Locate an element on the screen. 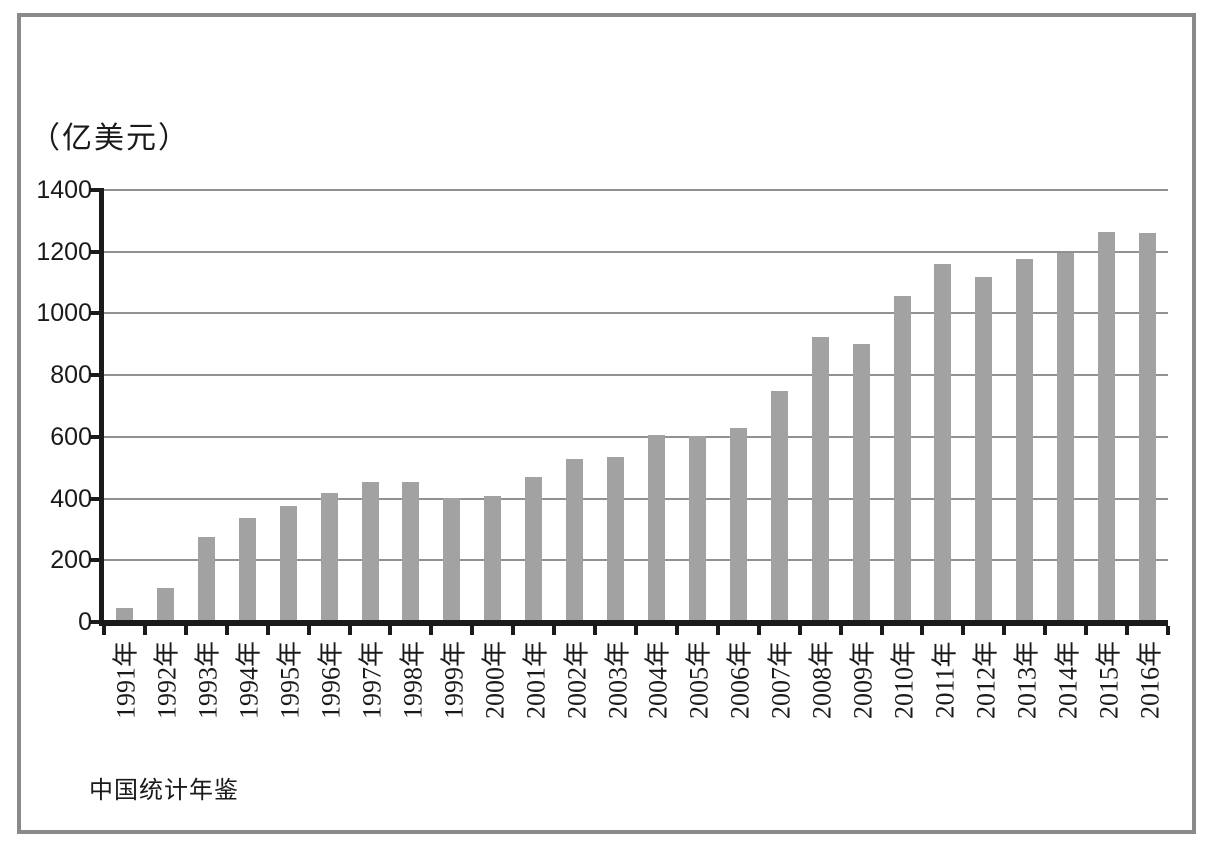 This screenshot has width=1209, height=851. bar-1995年 is located at coordinates (288, 563).